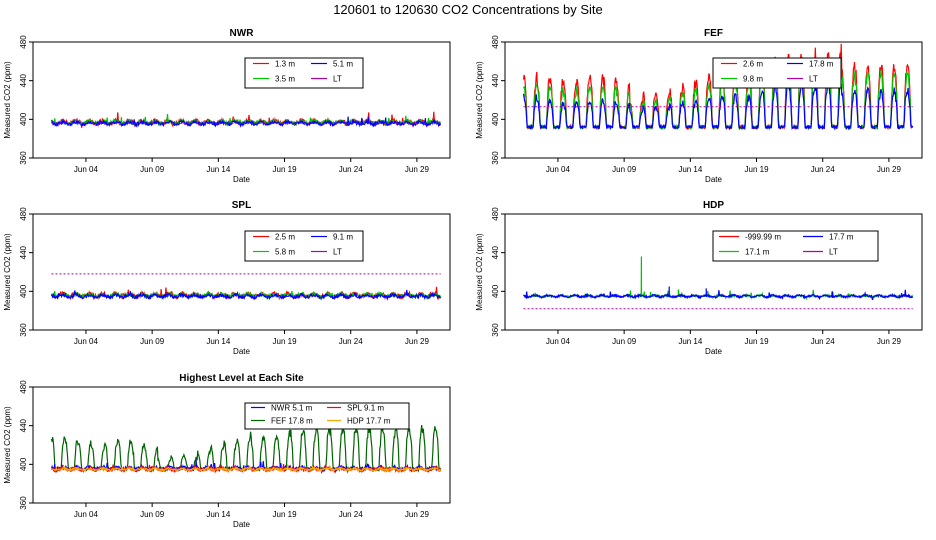  I want to click on legend-label: 2.5 m, so click(285, 237).